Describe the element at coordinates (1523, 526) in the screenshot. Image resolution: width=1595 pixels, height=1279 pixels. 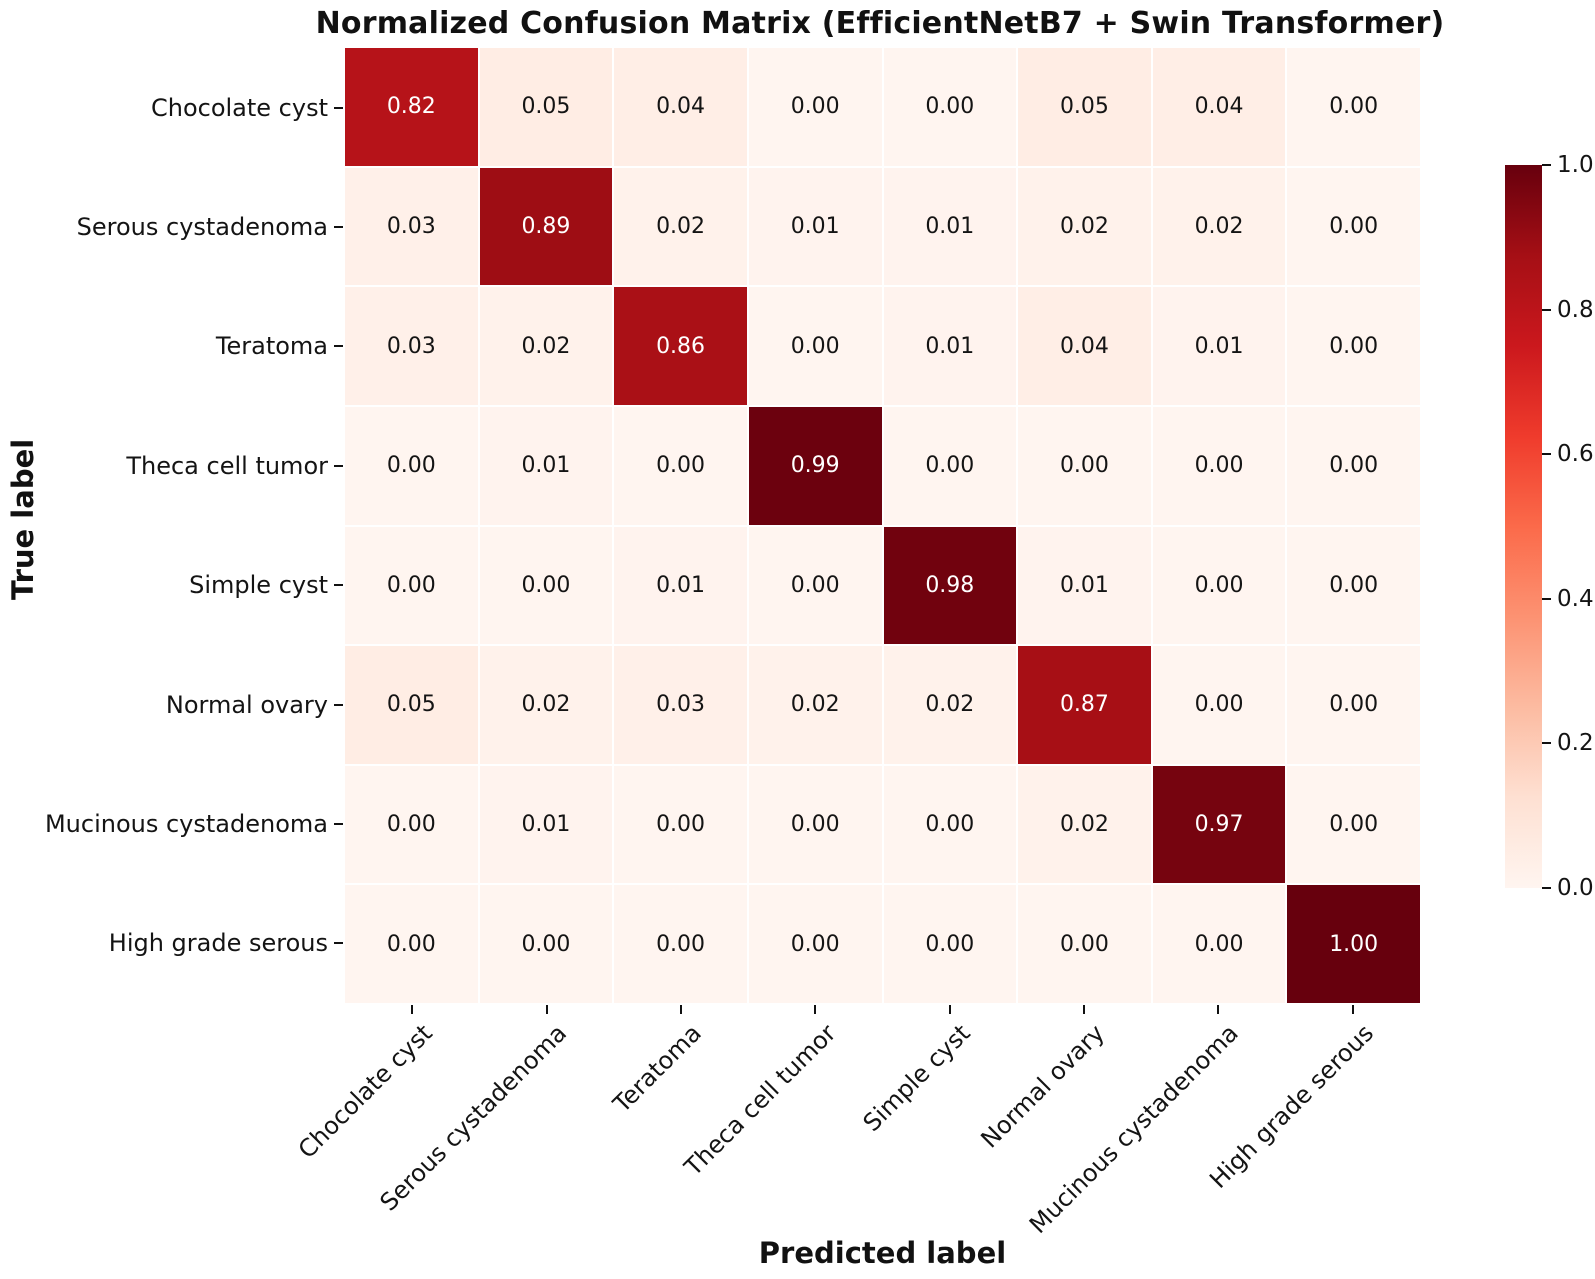
I see `colorbar-gradient` at that location.